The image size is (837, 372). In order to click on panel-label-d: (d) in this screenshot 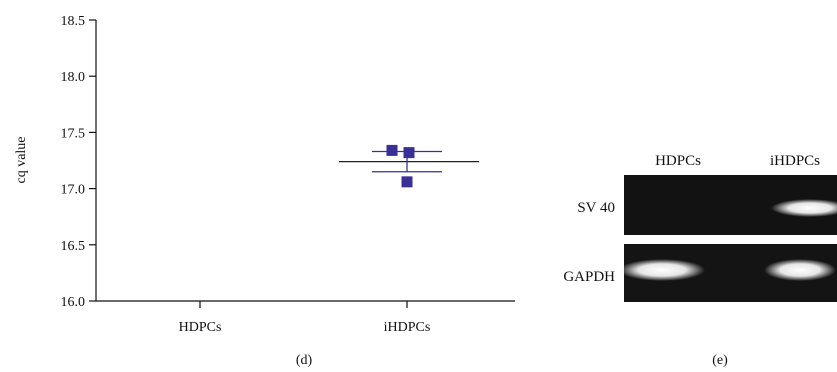, I will do `click(304, 360)`.